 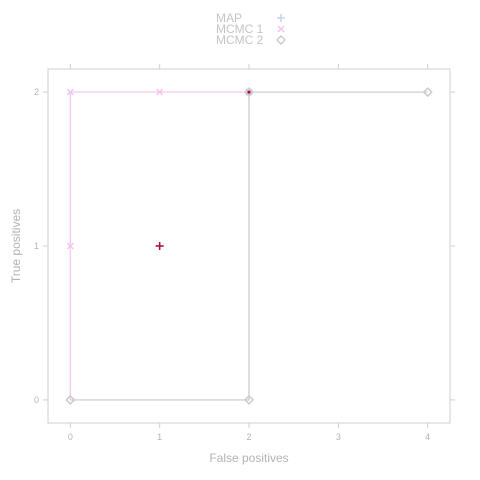 What do you see at coordinates (281, 18) in the screenshot?
I see `legend-marker-map` at bounding box center [281, 18].